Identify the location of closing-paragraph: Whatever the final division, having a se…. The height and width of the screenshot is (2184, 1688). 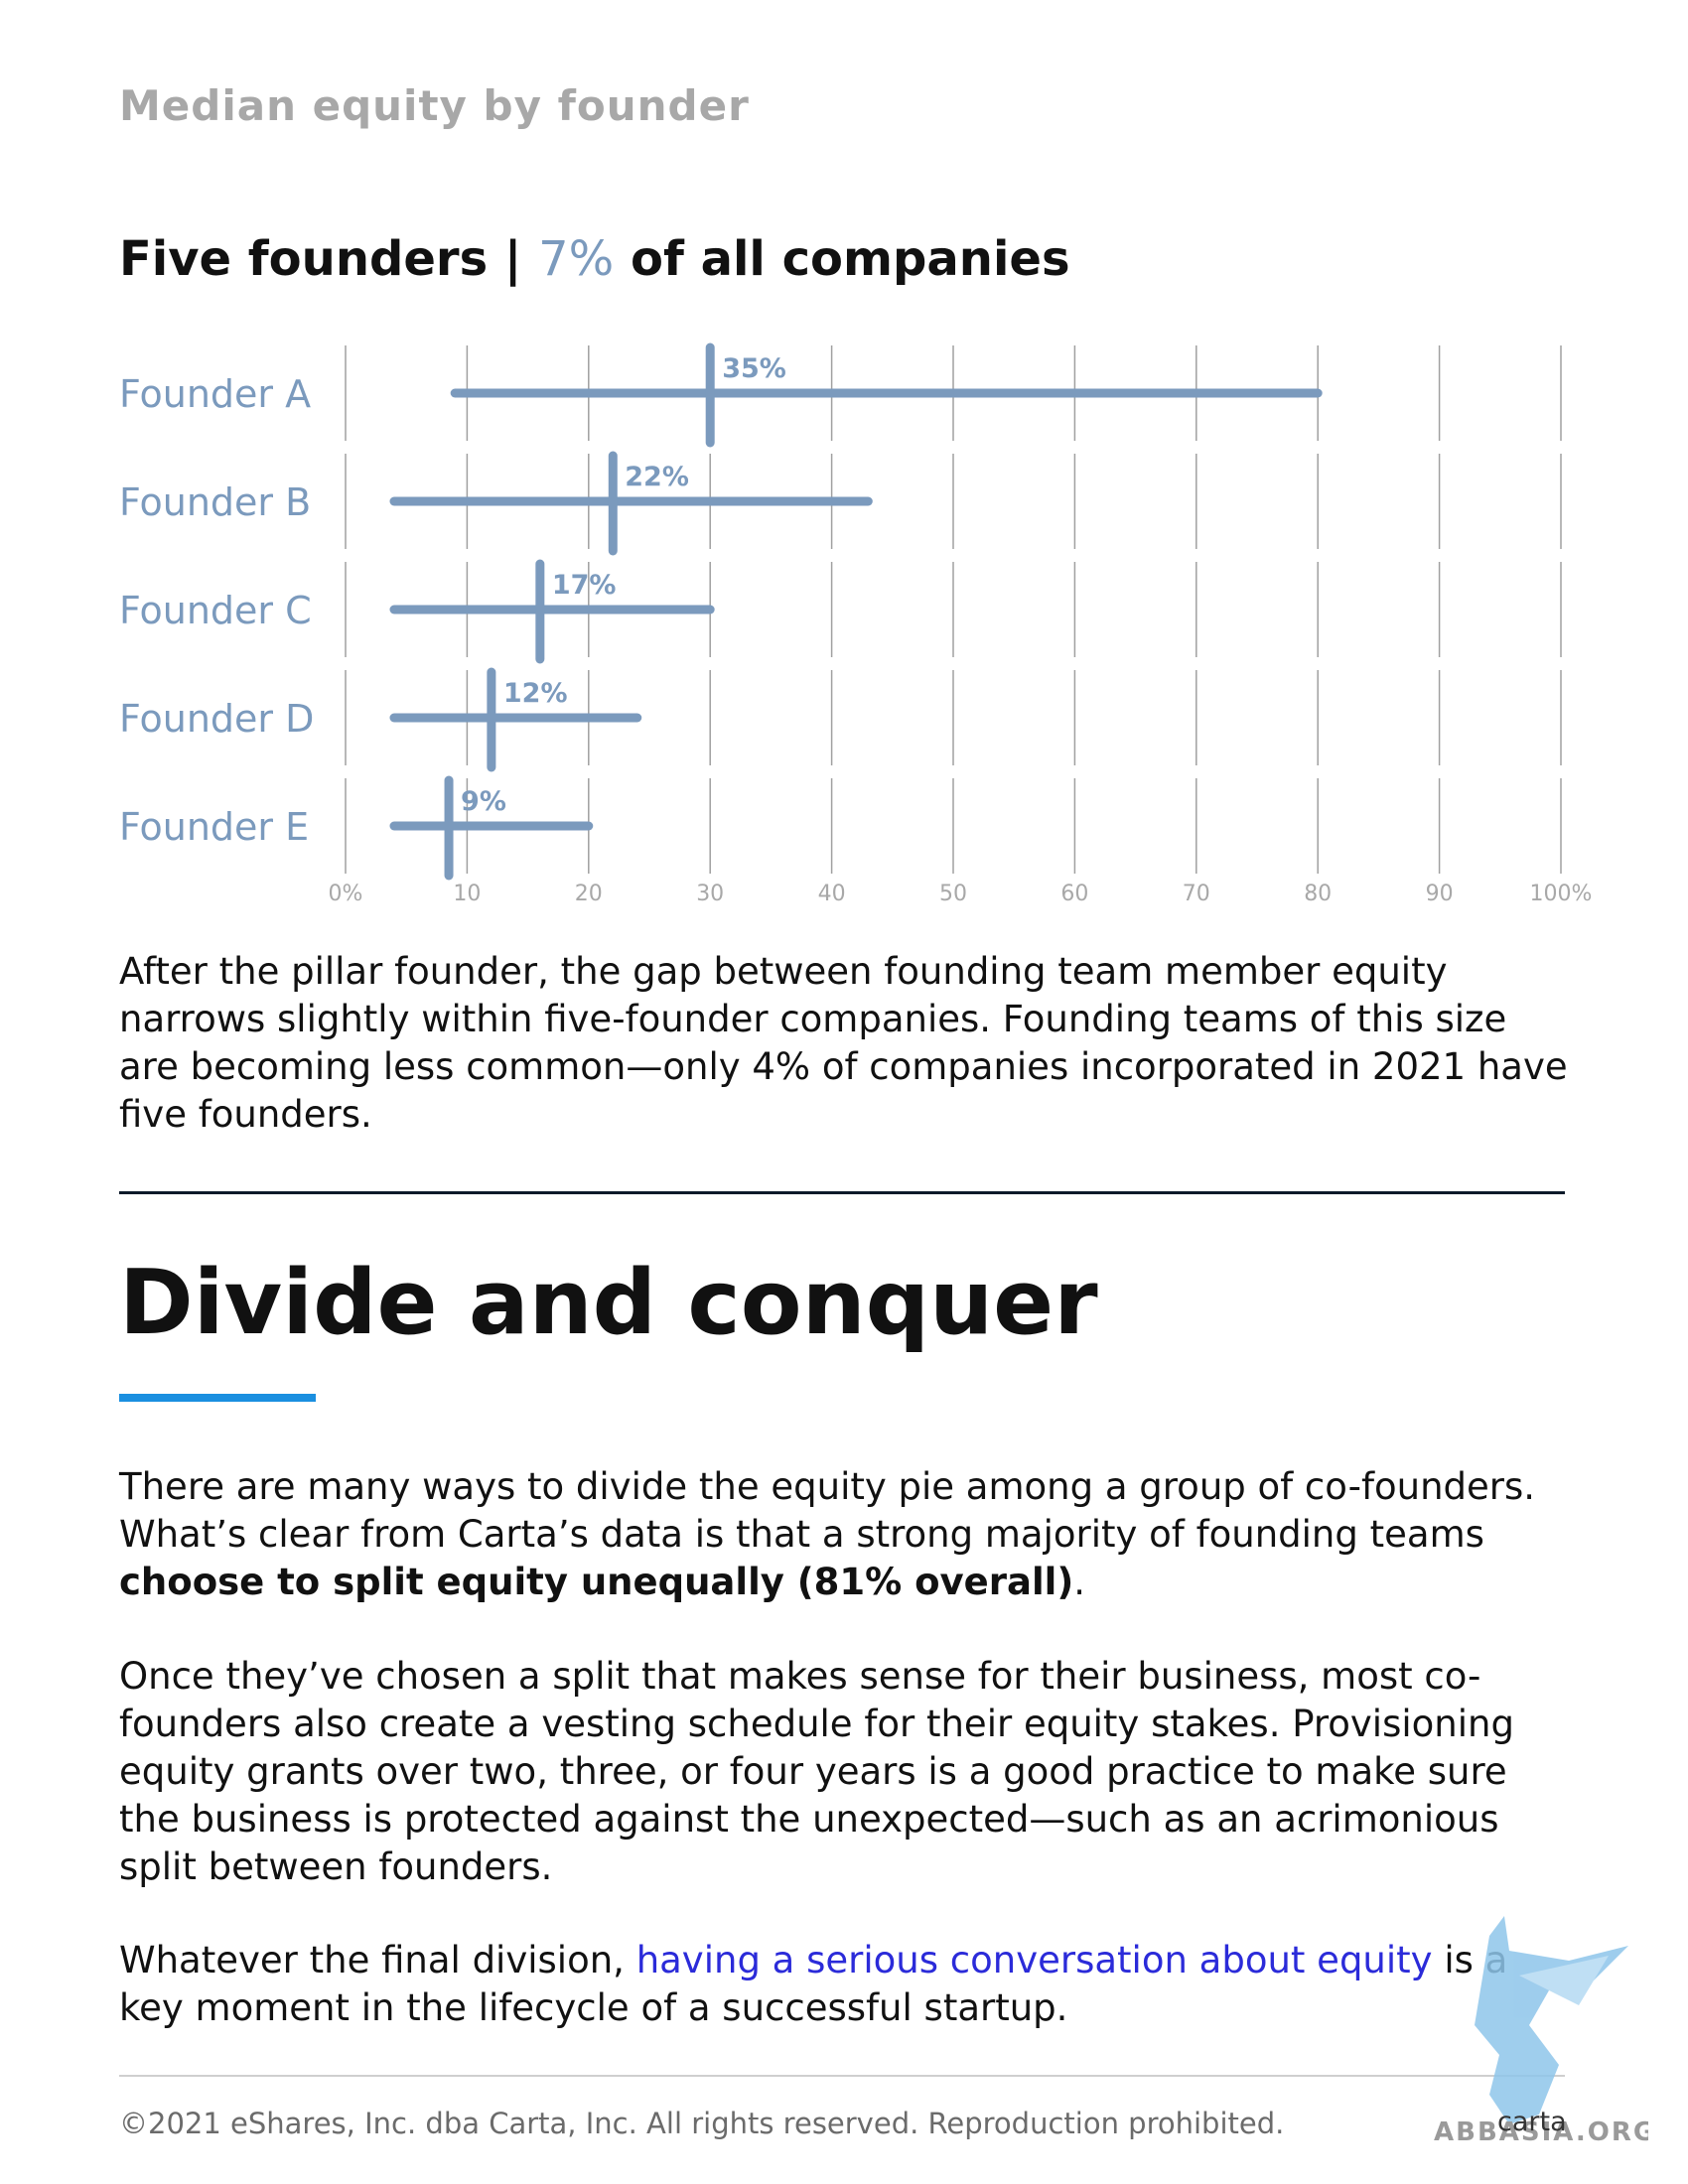
(844, 1984).